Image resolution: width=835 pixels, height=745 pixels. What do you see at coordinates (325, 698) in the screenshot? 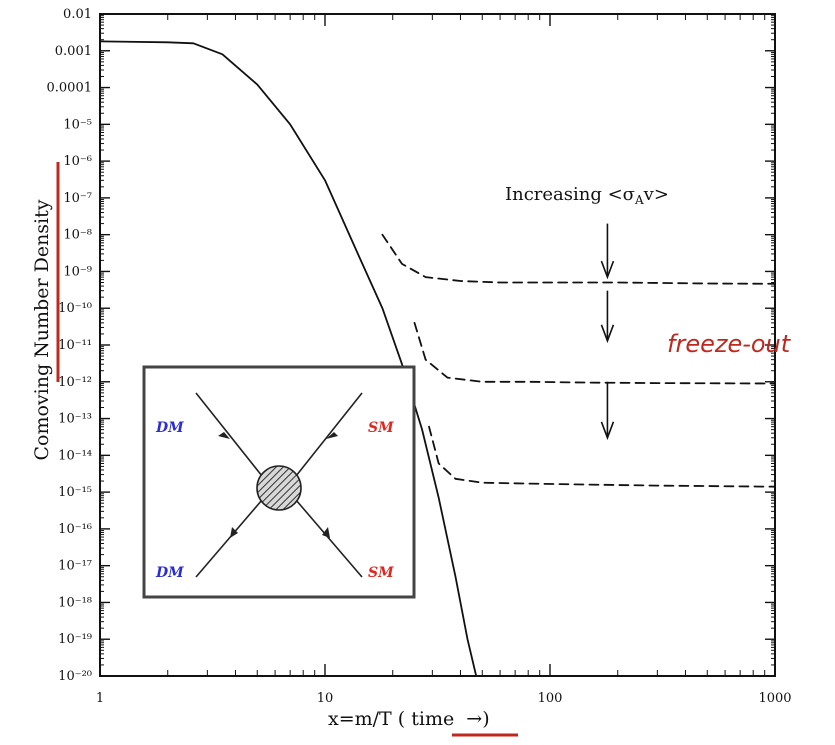
I see `x-tick-label: 10` at bounding box center [325, 698].